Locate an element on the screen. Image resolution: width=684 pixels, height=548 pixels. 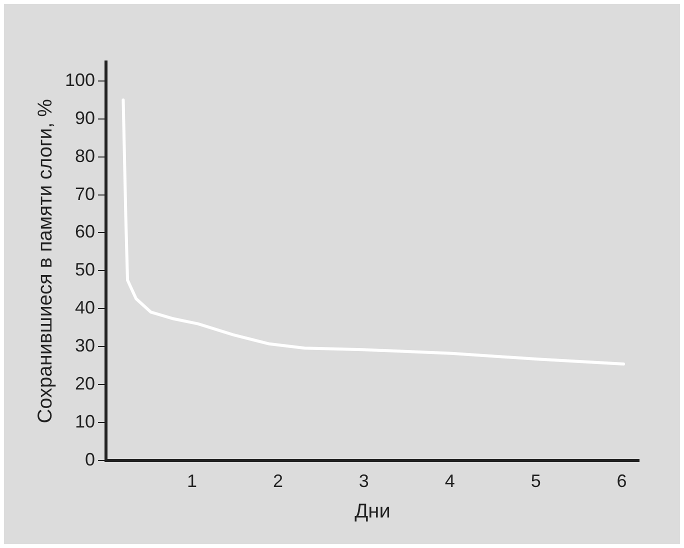
x-tick-label: 3 is located at coordinates (363, 481).